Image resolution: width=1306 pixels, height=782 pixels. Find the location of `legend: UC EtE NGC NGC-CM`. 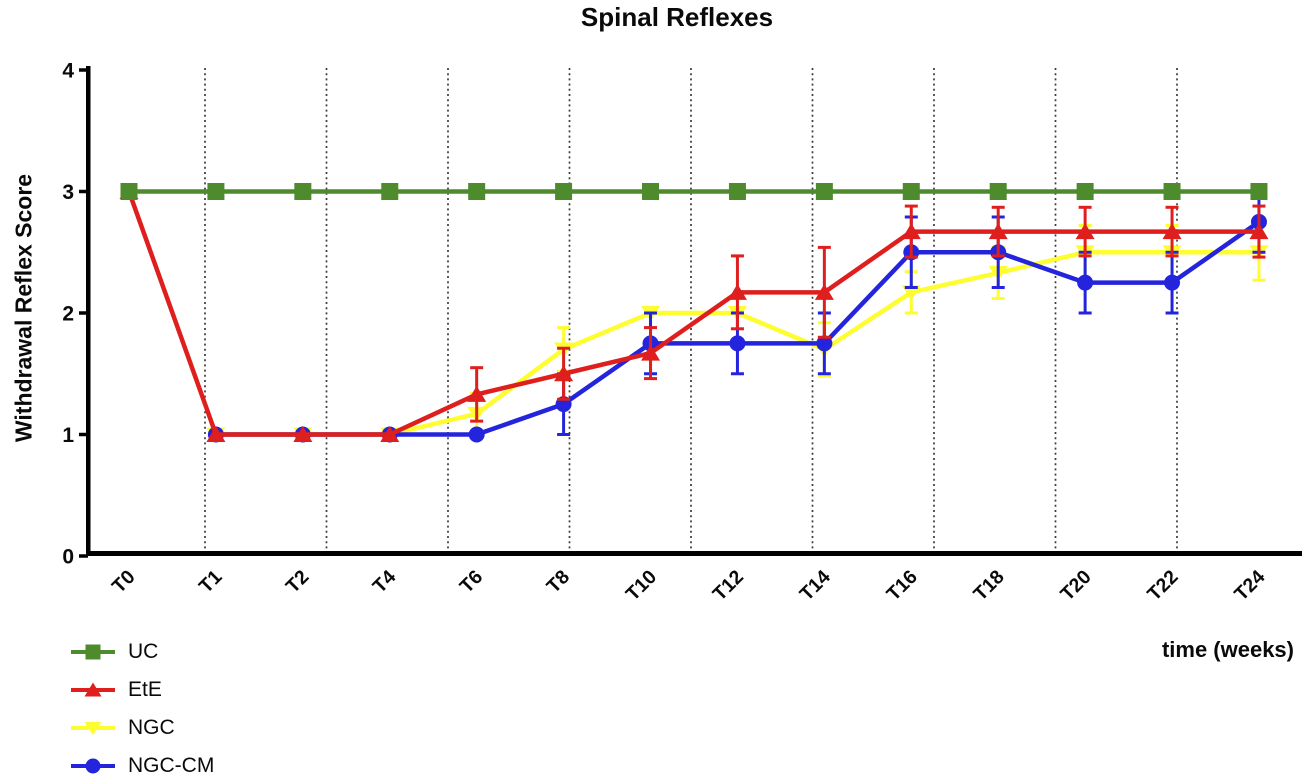

legend: UC EtE NGC NGC-CM is located at coordinates (142, 711).